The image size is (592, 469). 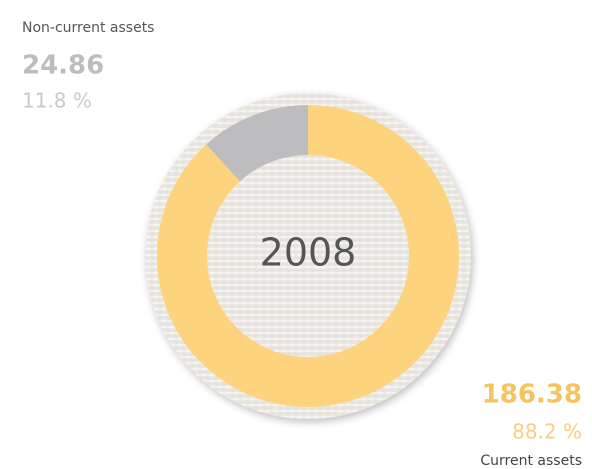 I want to click on value-label: 24.86, so click(x=63, y=66).